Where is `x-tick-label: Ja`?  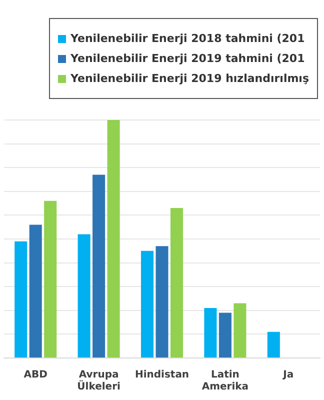 x-tick-label: Ja is located at coordinates (288, 375).